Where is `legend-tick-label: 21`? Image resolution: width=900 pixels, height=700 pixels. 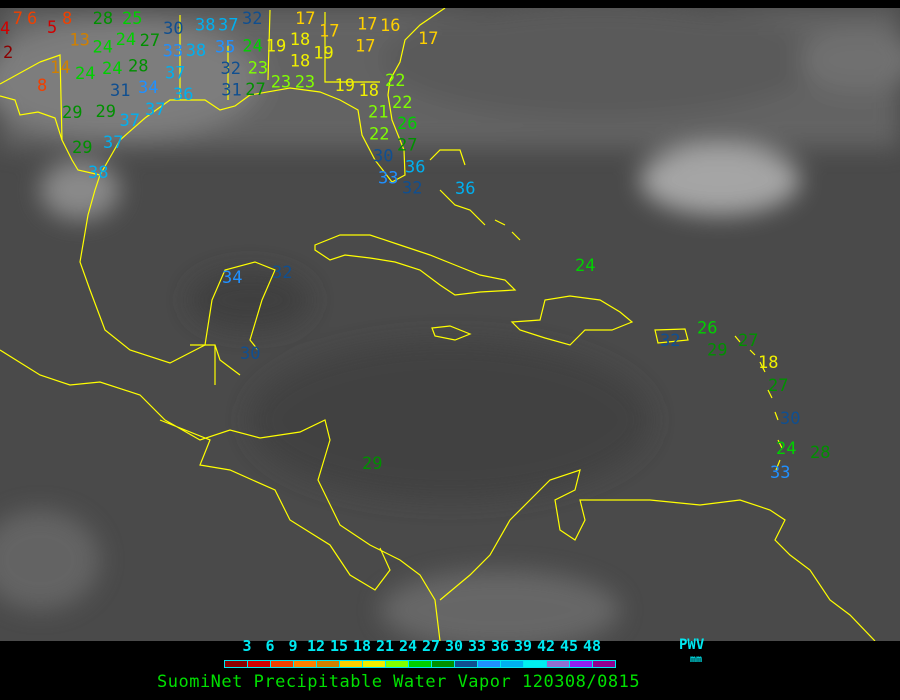
legend-tick-label: 21 is located at coordinates (385, 646).